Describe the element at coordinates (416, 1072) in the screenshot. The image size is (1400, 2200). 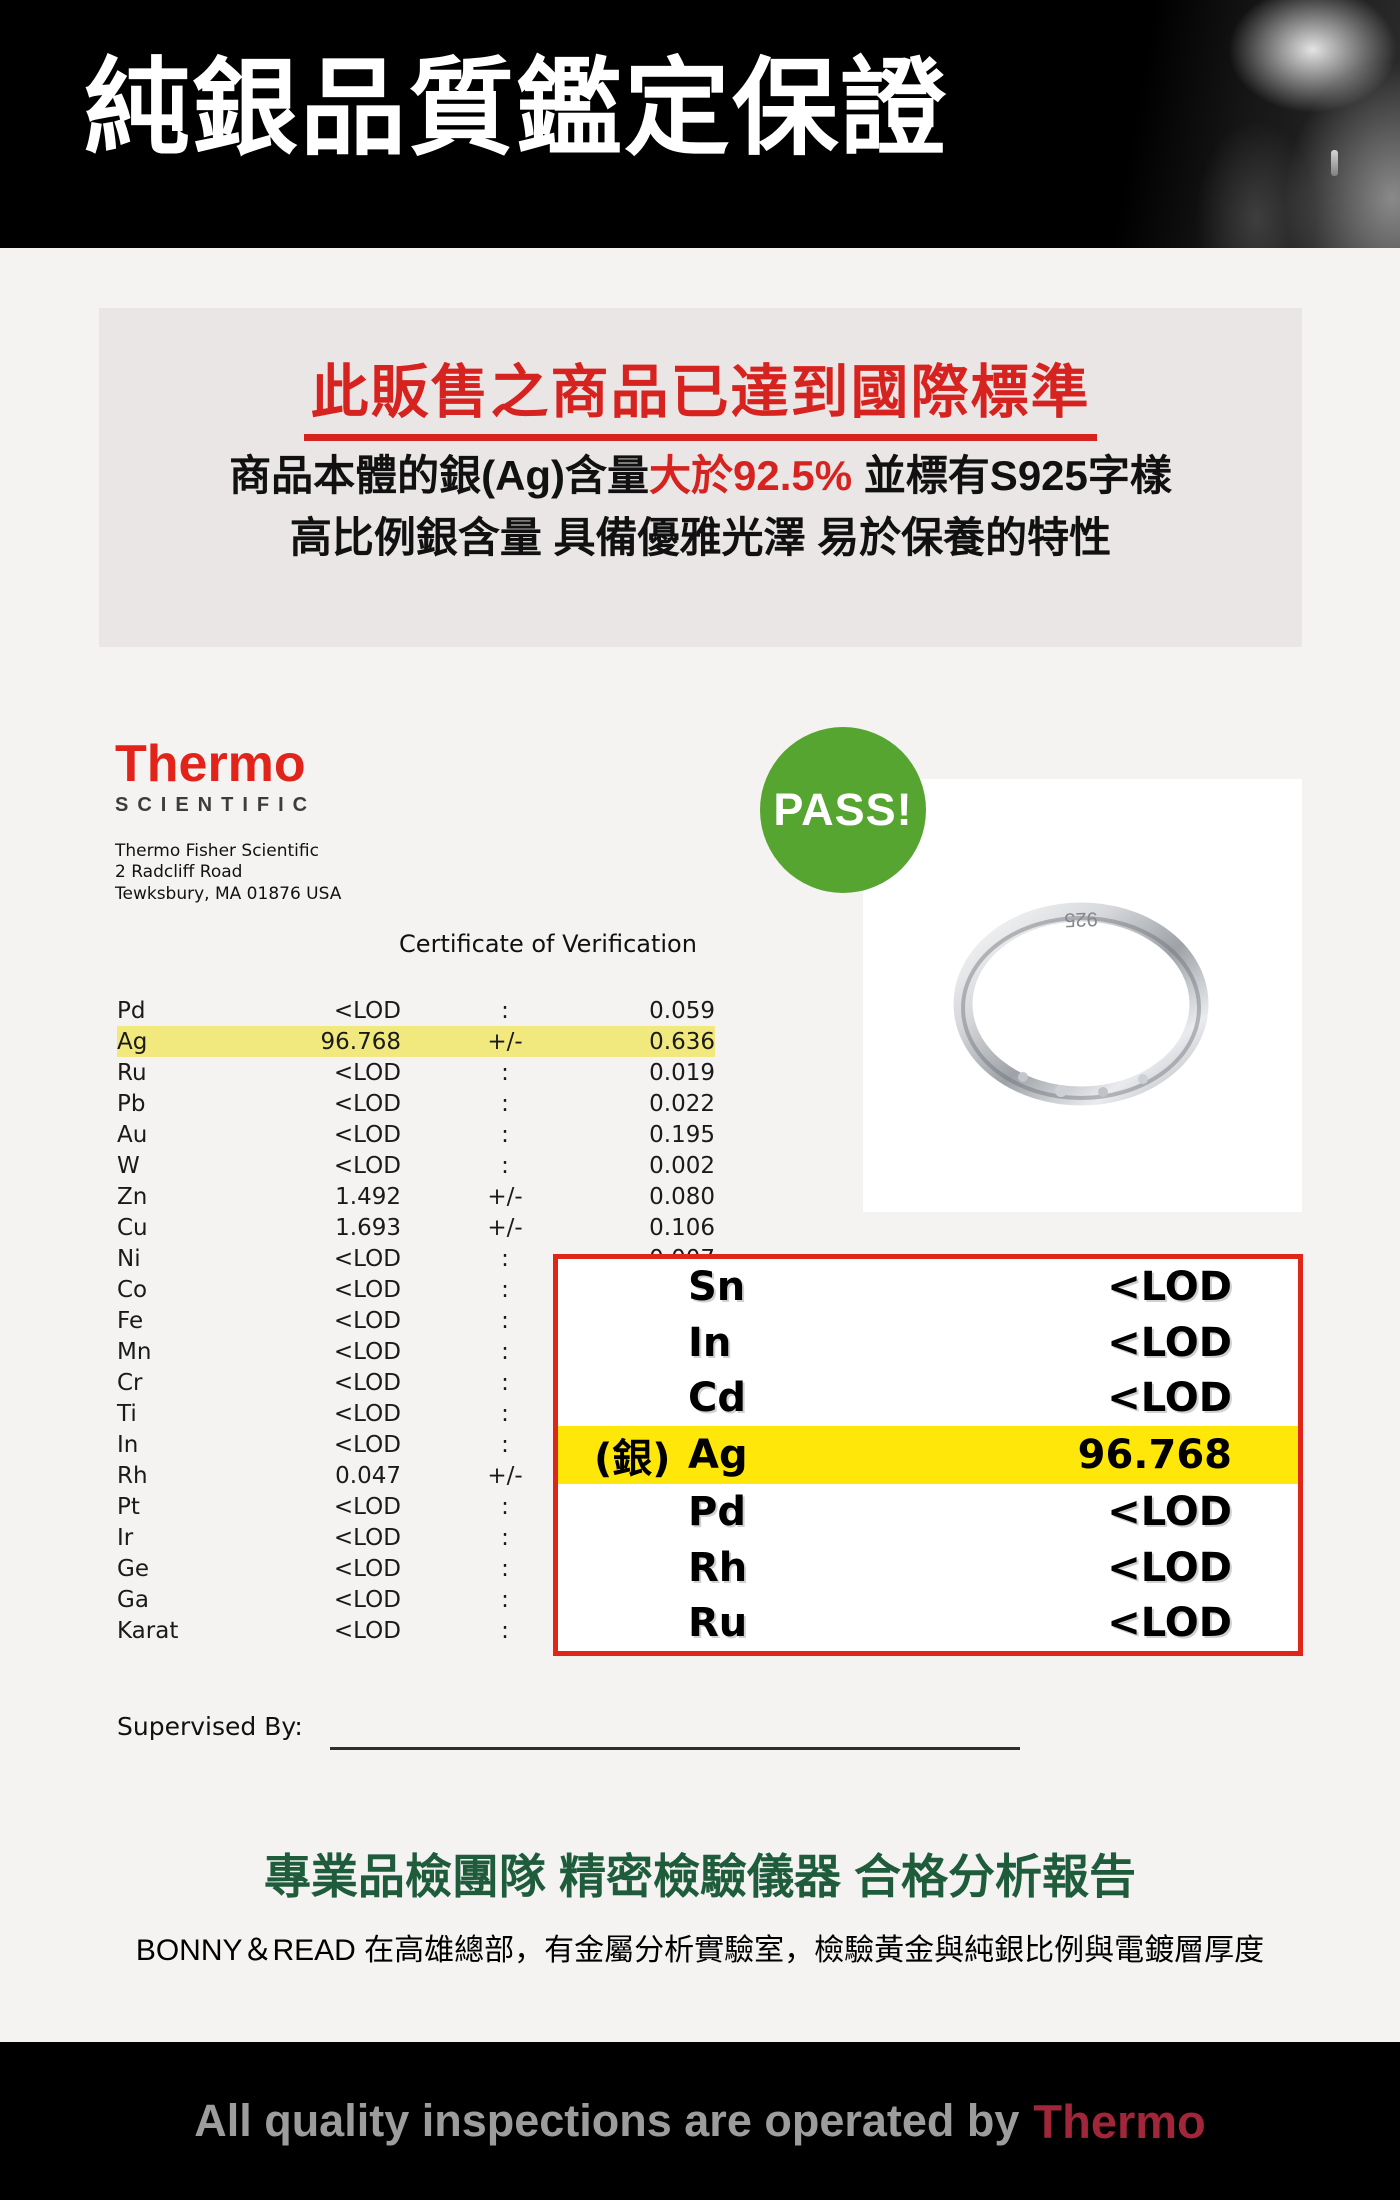
I see `table-row: Ru <LOD: 0.019` at that location.